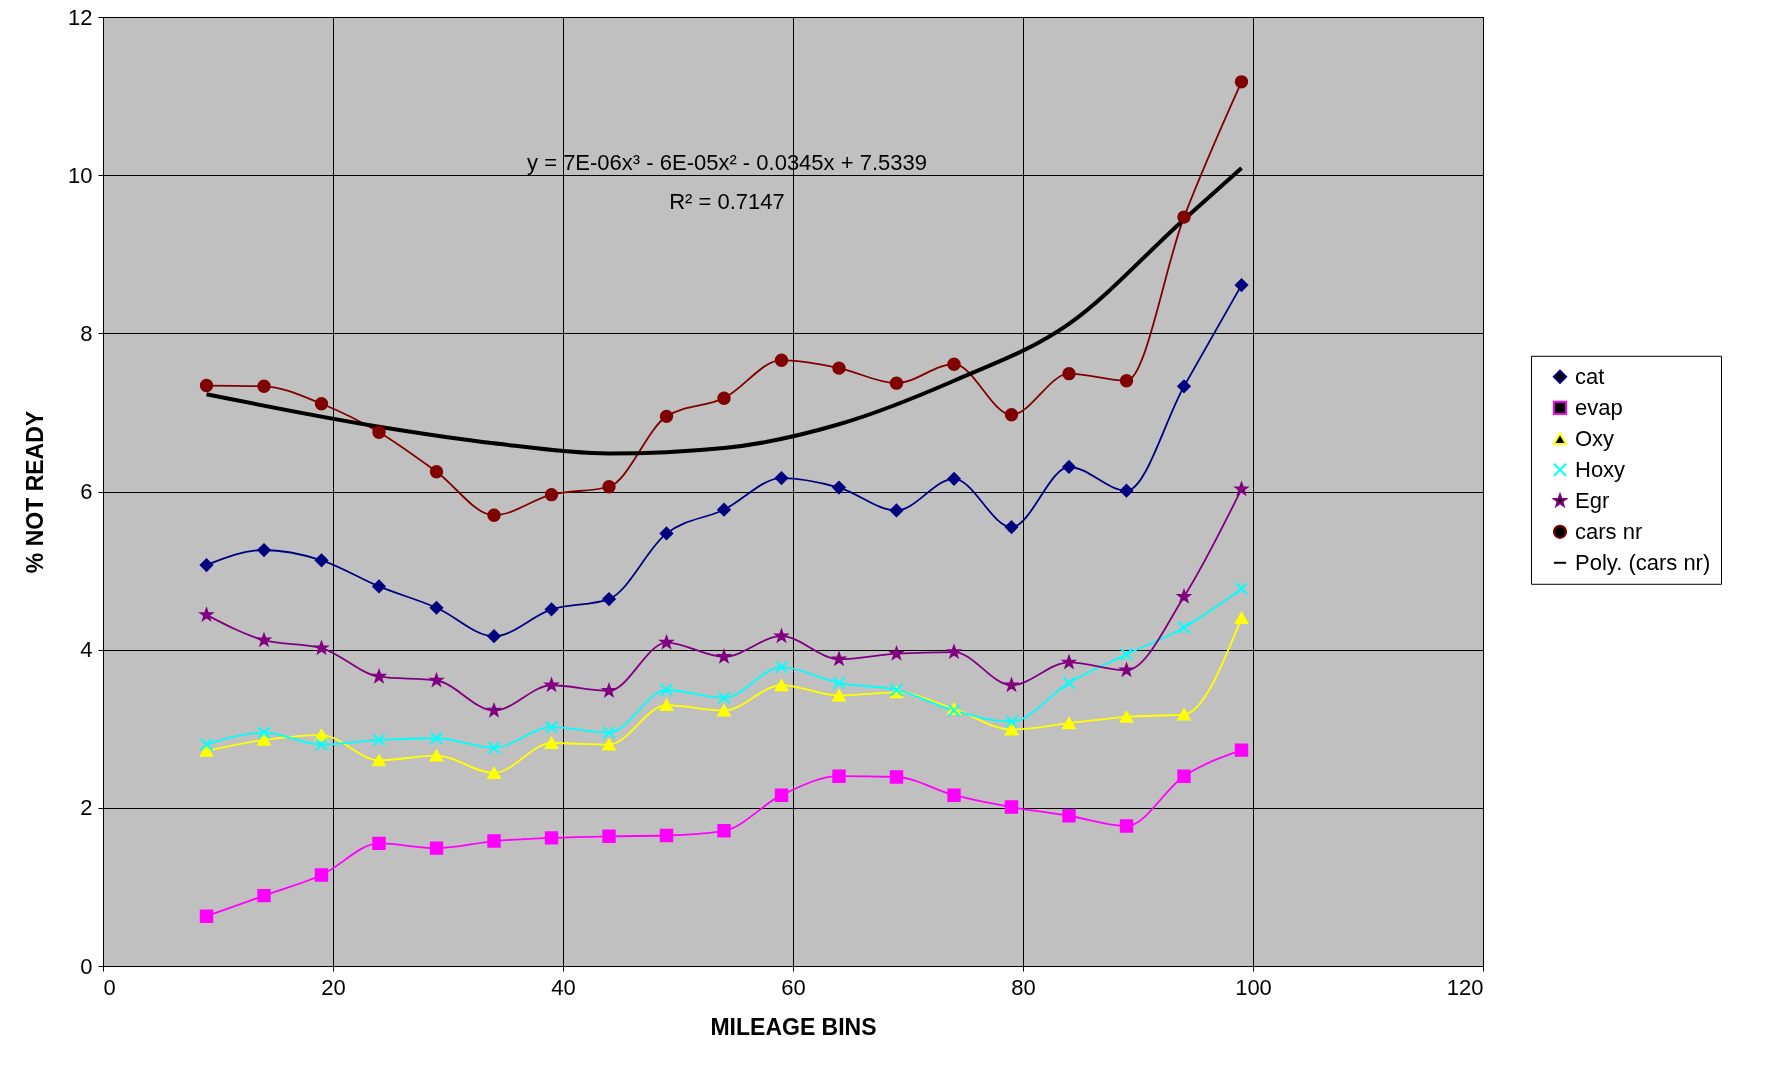 The width and height of the screenshot is (1782, 1065). Describe the element at coordinates (1643, 562) in the screenshot. I see `legend-label: Poly. (cars nr)` at that location.